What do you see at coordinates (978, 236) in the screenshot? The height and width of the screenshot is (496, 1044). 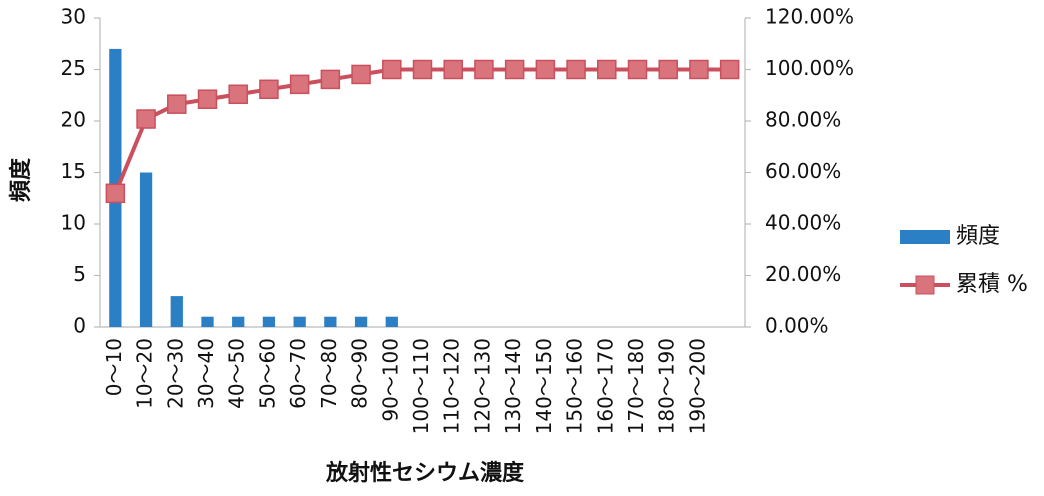 I see `legend-label: 頻度` at bounding box center [978, 236].